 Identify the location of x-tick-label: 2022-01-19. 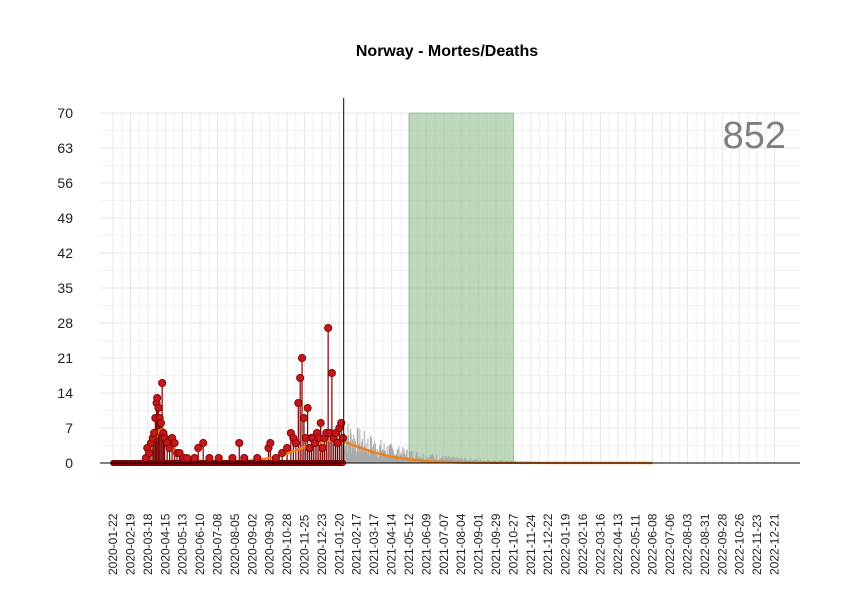
(566, 544).